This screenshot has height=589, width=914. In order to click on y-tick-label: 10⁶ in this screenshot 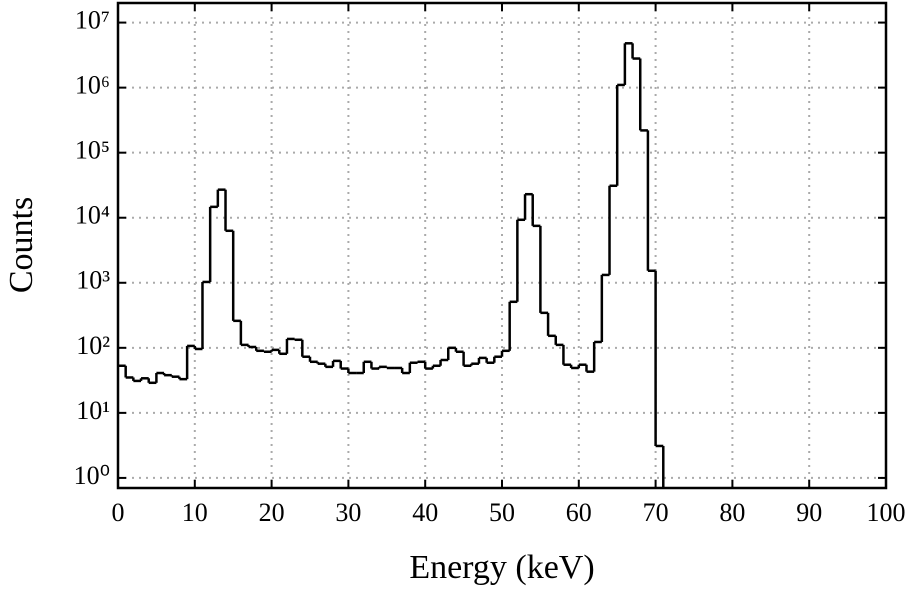, I will do `click(92, 85)`.